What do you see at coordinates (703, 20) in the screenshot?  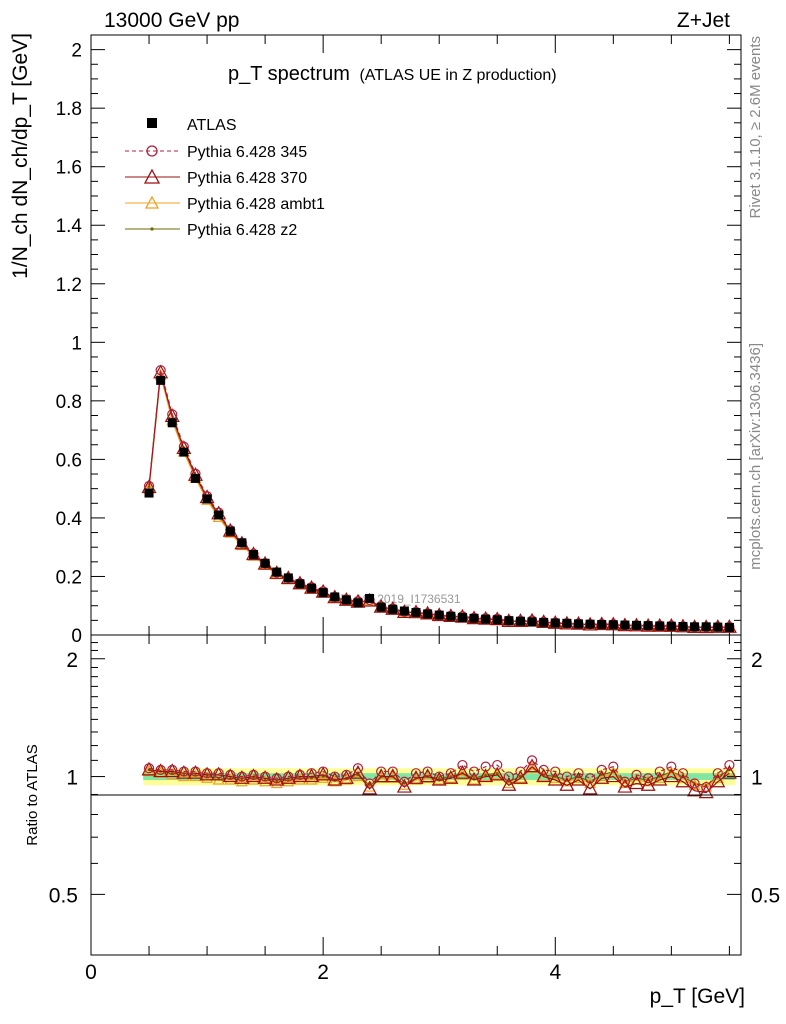 I see `process-label: Z+Jet` at bounding box center [703, 20].